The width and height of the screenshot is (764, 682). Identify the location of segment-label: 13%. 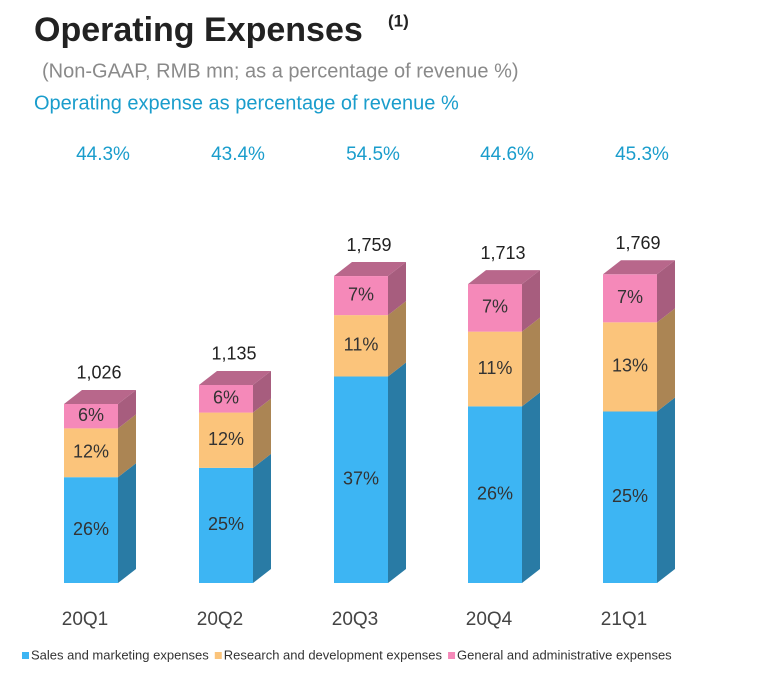
(630, 366).